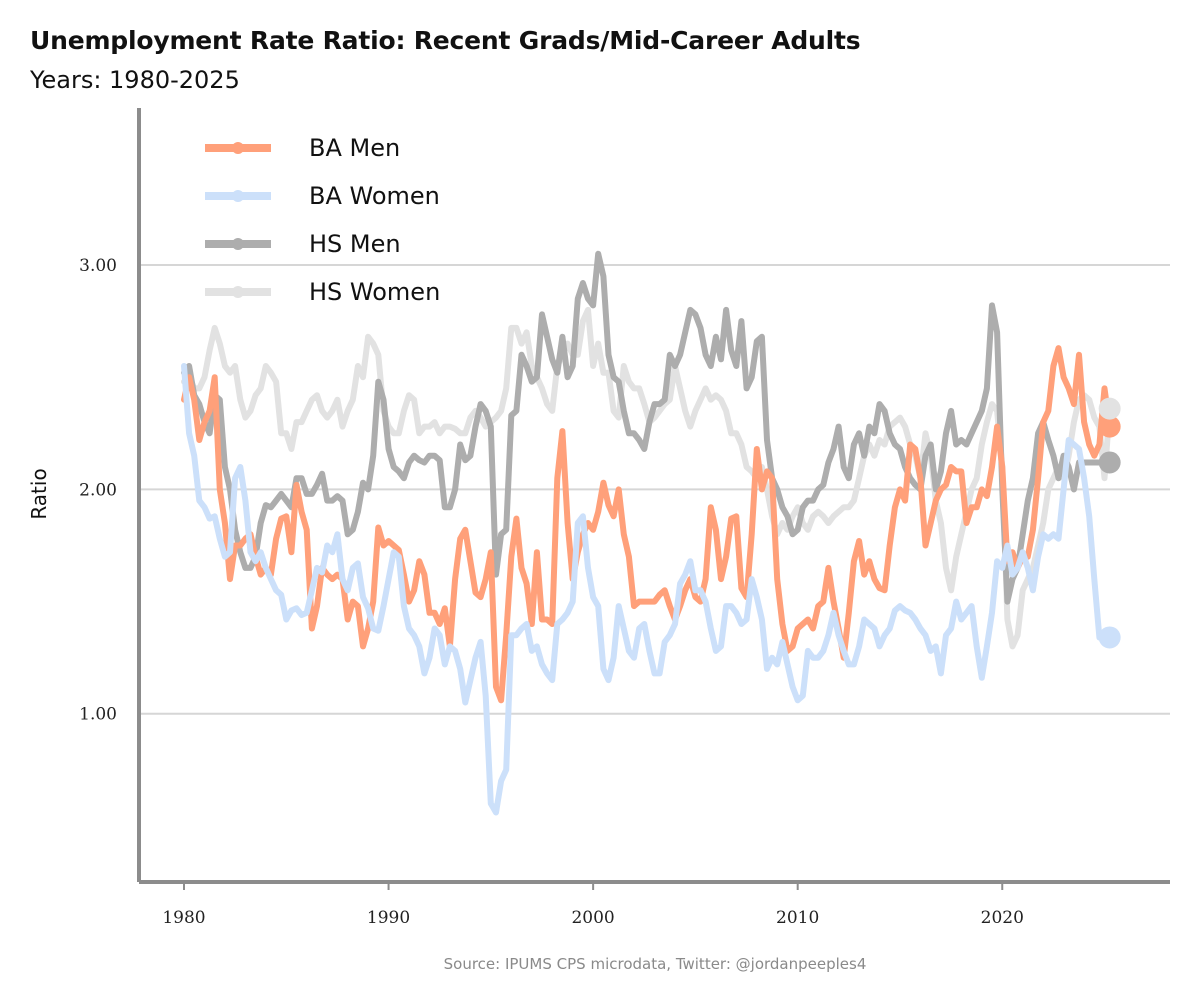 Image resolution: width=1200 pixels, height=1000 pixels. What do you see at coordinates (592, 918) in the screenshot?
I see `x-tick-label: 2000` at bounding box center [592, 918].